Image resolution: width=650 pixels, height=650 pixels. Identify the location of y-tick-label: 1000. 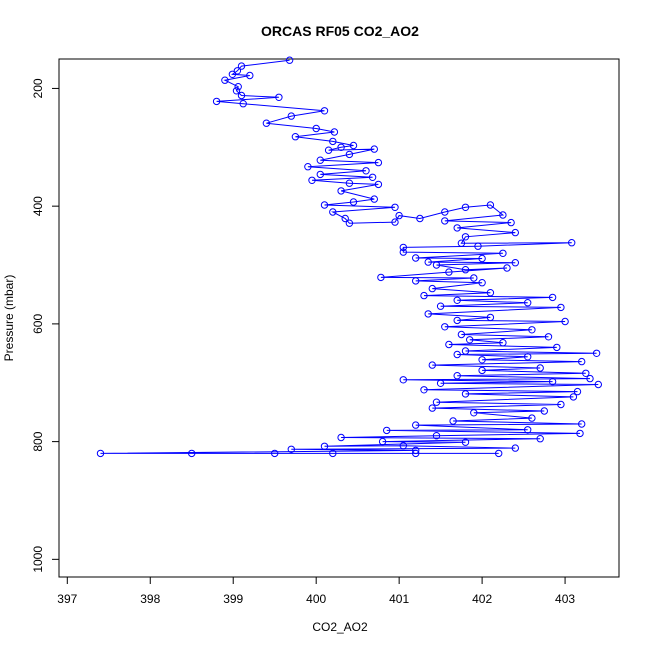
(38, 559).